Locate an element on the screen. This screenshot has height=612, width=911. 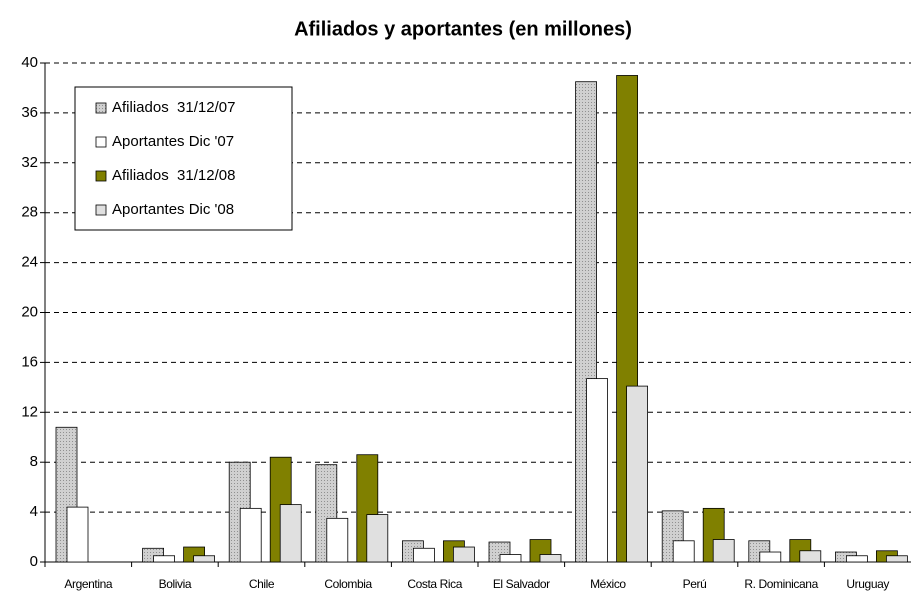
legend-label: Aportantes Dic '08 is located at coordinates (173, 209).